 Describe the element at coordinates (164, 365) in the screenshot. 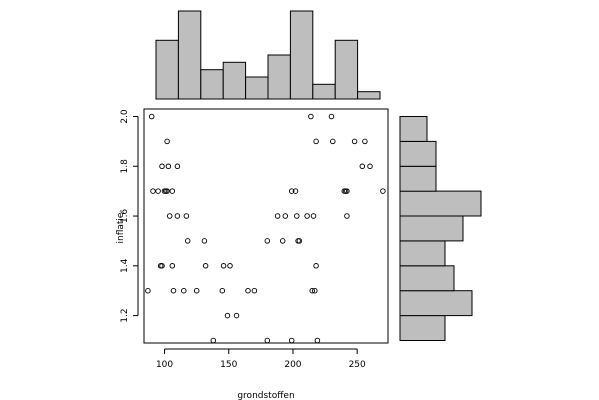

I see `x-tick-label-100: 100` at that location.